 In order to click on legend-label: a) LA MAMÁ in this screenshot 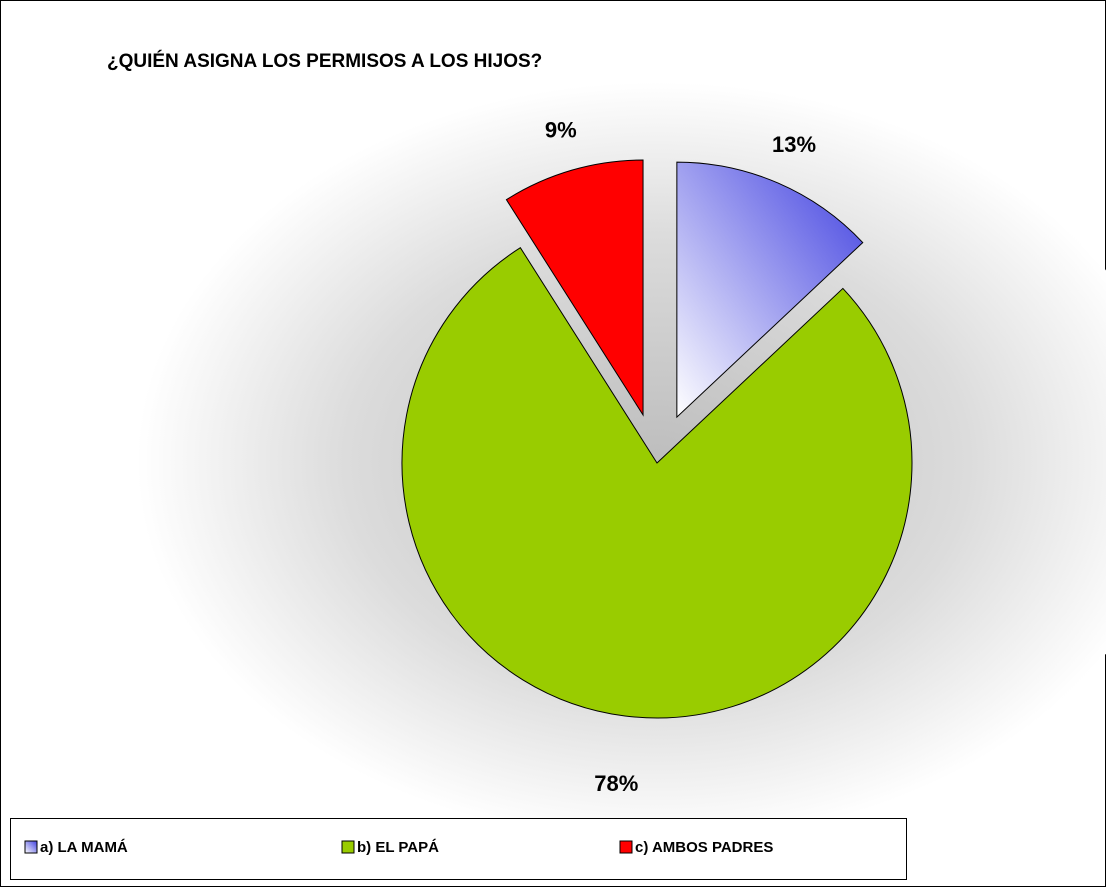, I will do `click(84, 847)`.